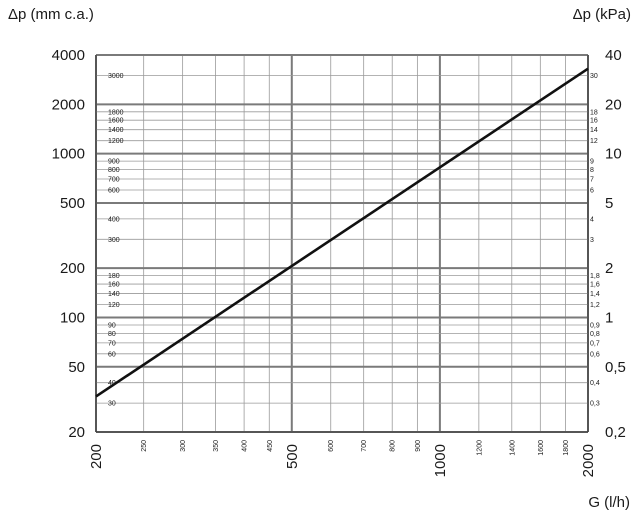  I want to click on y-right-major-tick-label: 40, so click(613, 55).